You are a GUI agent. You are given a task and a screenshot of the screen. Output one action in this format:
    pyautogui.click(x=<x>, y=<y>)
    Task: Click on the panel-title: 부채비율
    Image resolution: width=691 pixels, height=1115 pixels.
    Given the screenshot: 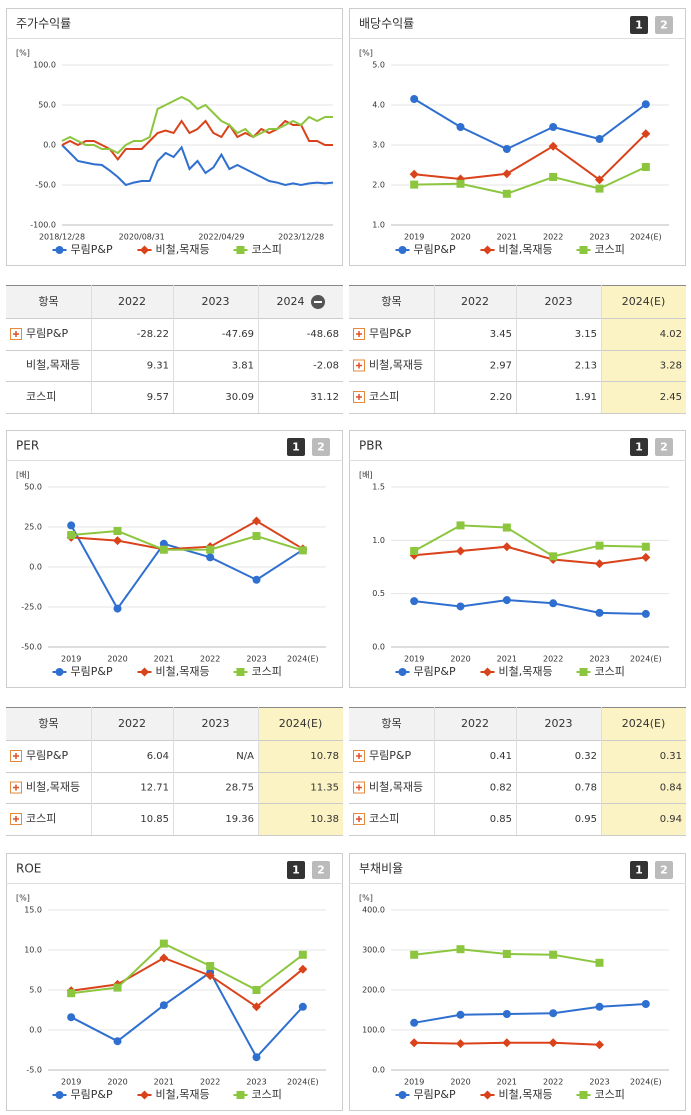 What is the action you would take?
    pyautogui.click(x=381, y=869)
    